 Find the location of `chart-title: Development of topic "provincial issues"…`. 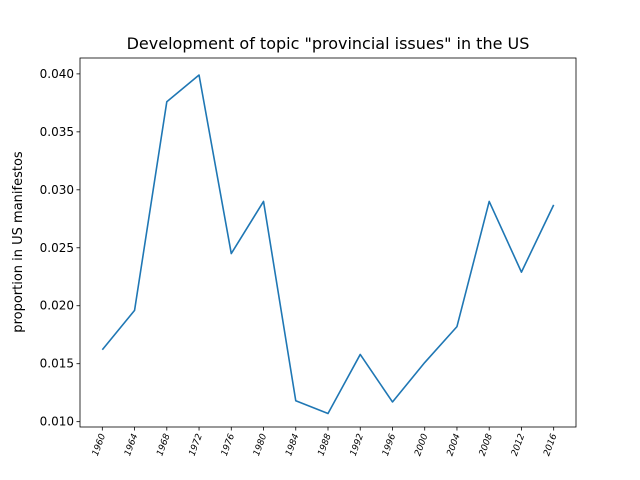

chart-title: Development of topic "provincial issues"… is located at coordinates (328, 43).